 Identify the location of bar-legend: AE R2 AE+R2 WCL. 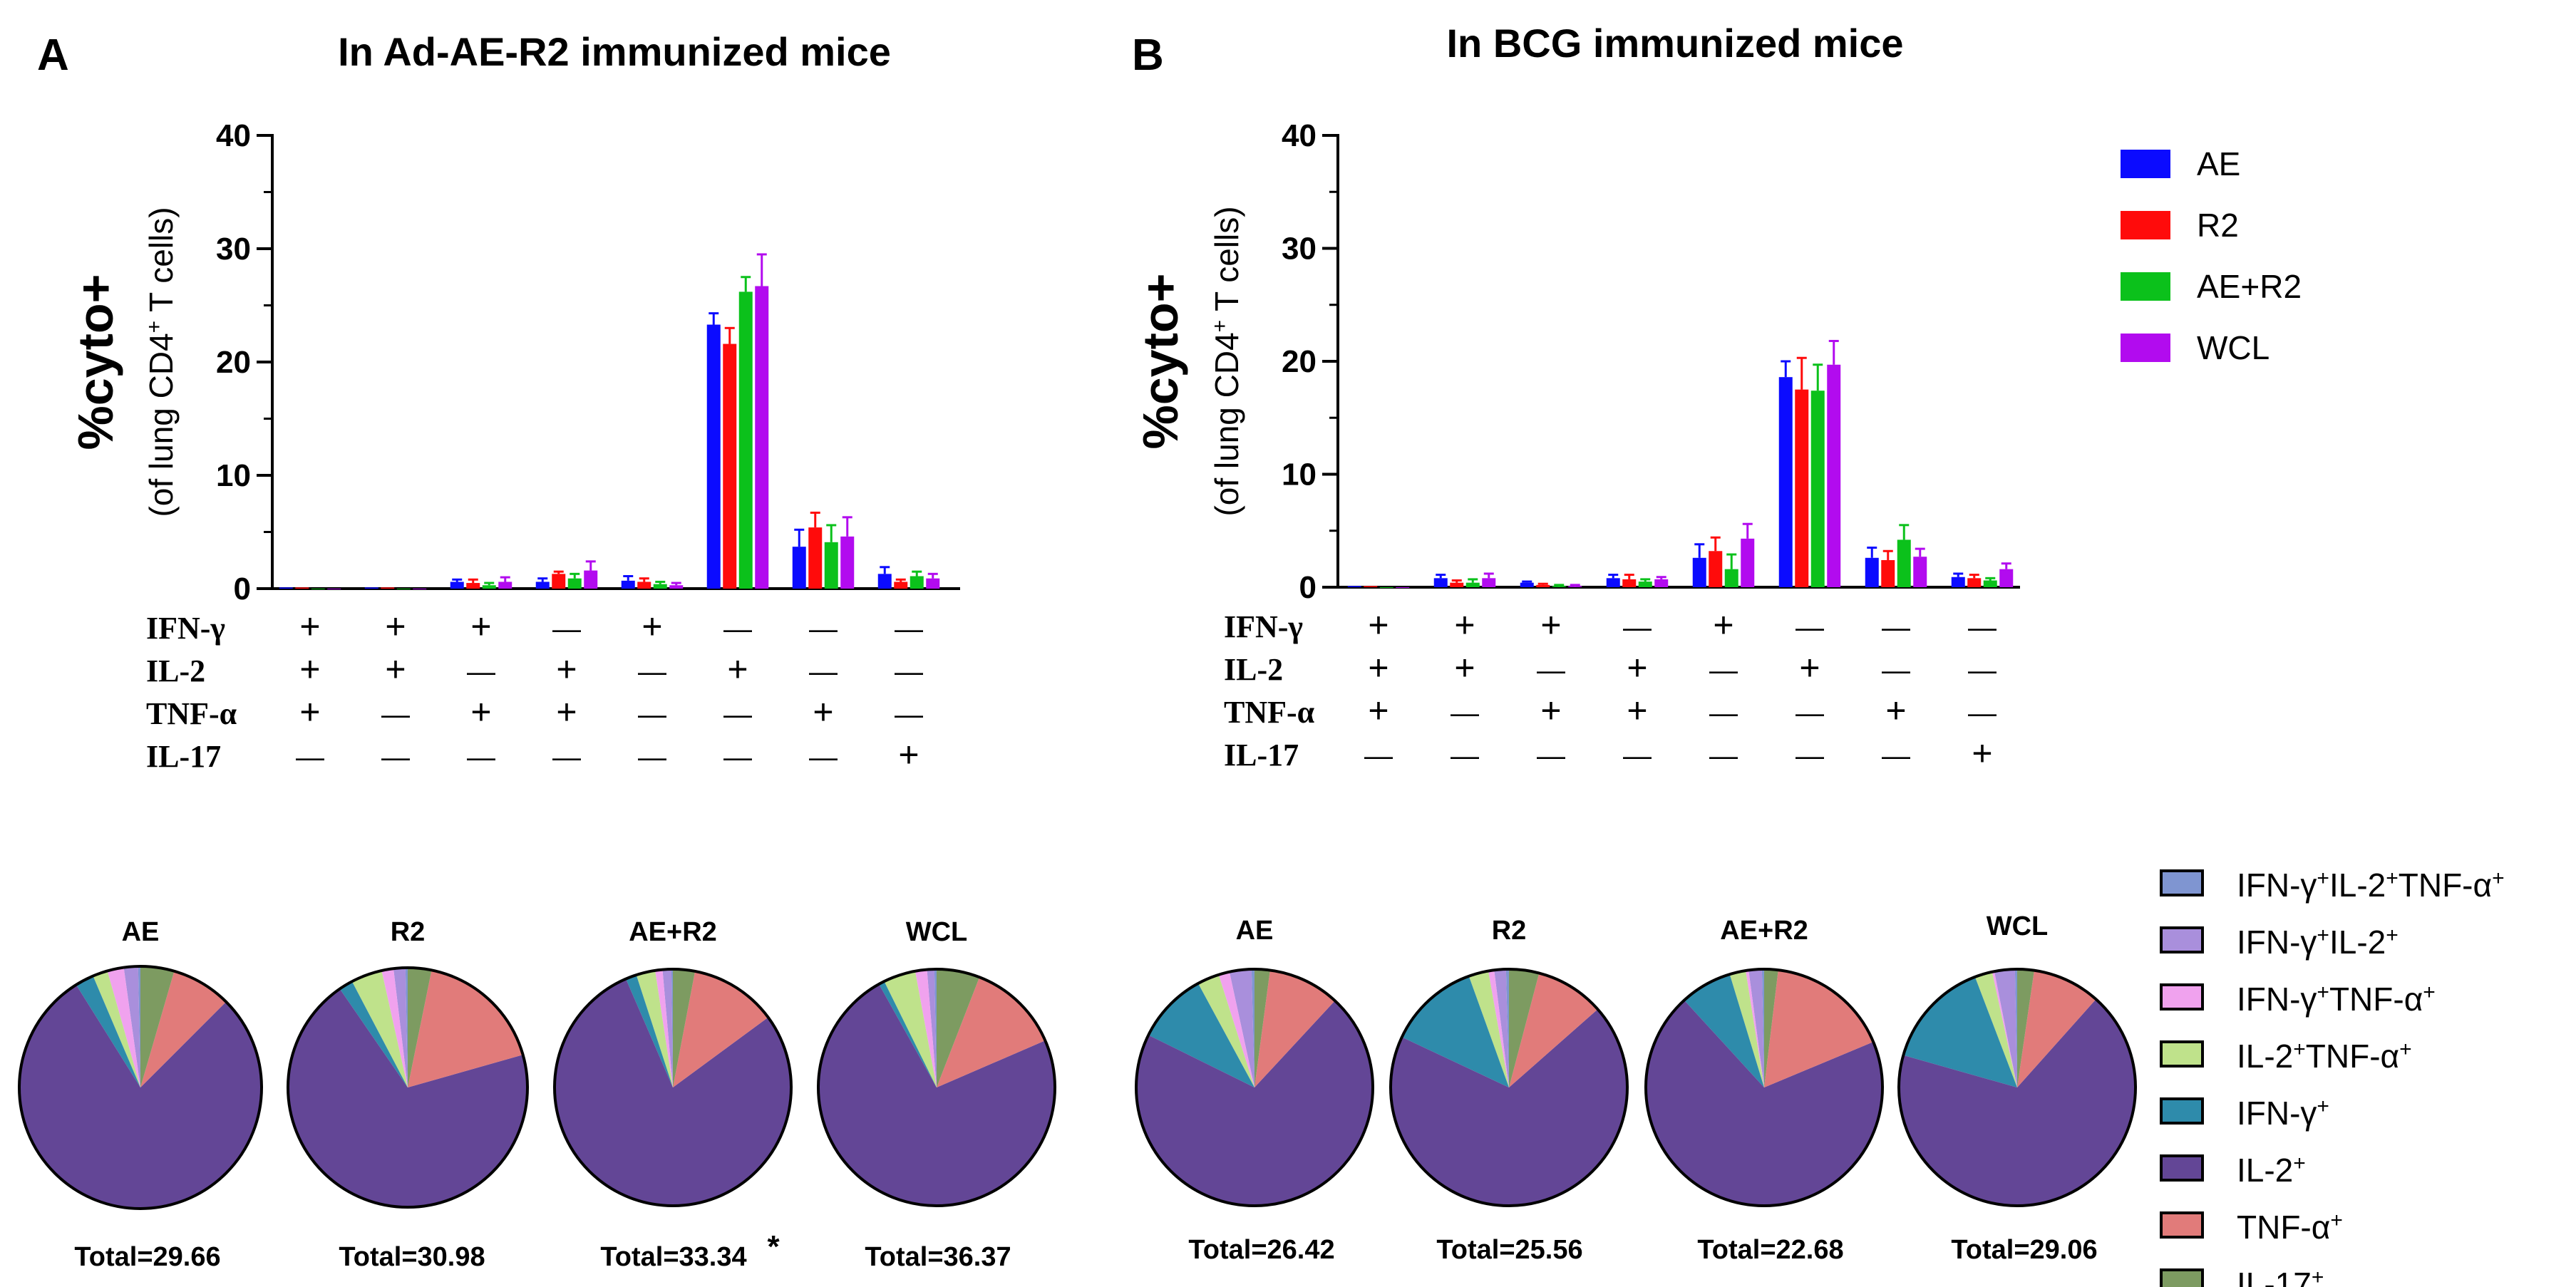
(2211, 255).